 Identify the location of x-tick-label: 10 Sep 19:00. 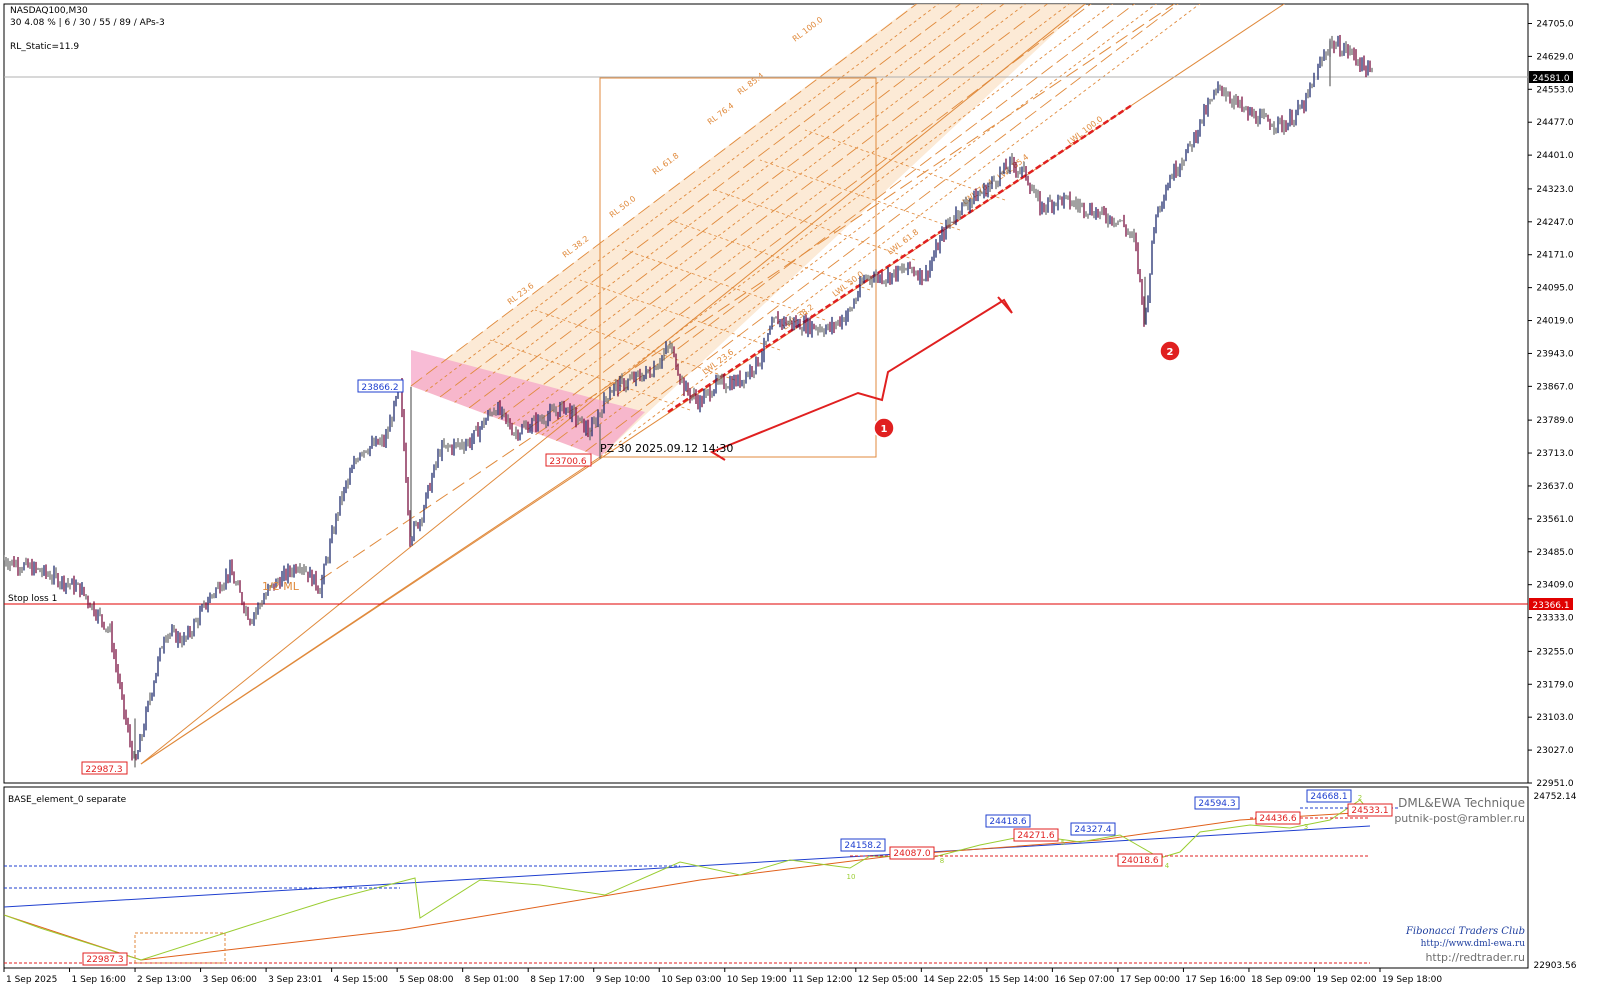
(757, 980).